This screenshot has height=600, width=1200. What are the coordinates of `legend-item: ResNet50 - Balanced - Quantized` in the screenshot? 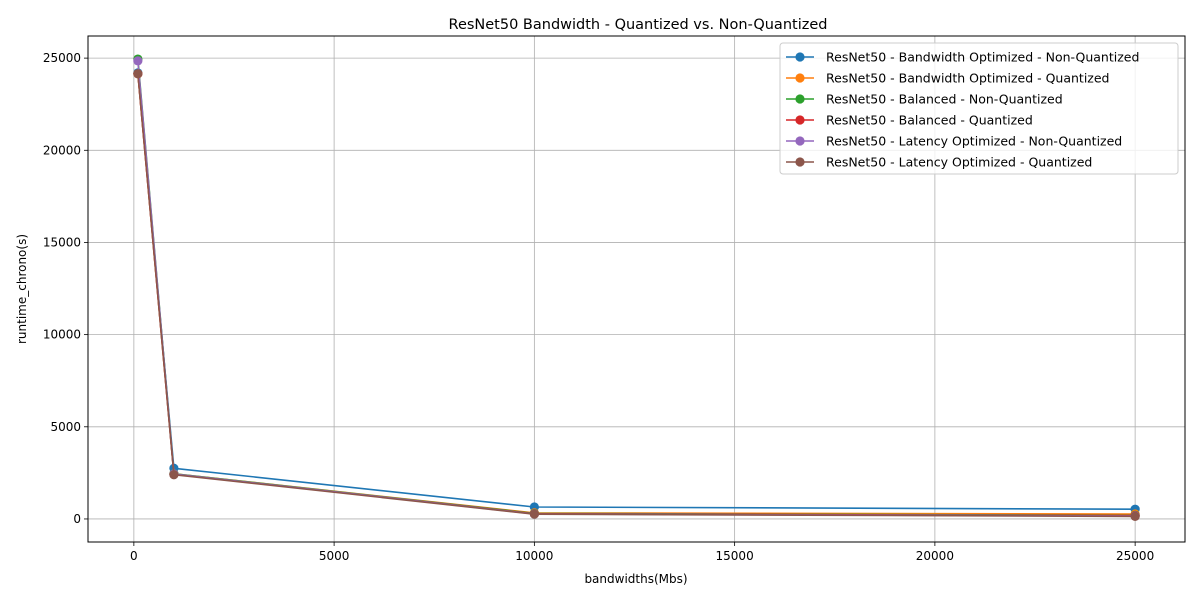 It's located at (909, 120).